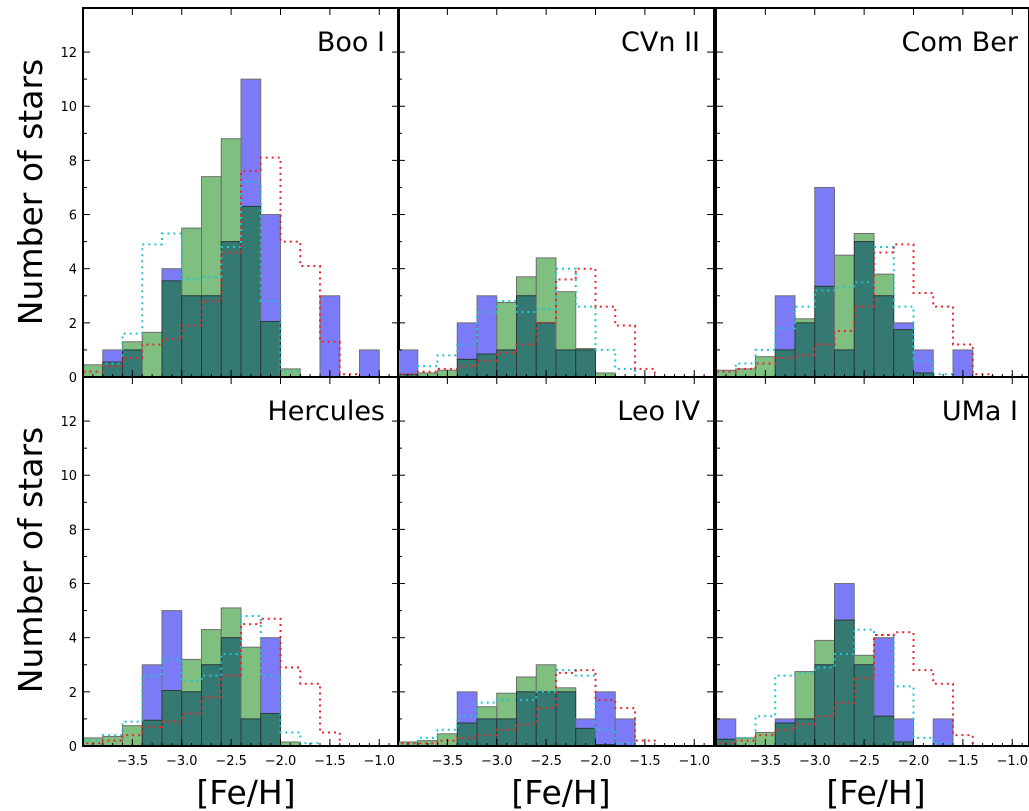 Image resolution: width=1029 pixels, height=811 pixels. What do you see at coordinates (30, 560) in the screenshot?
I see `ylabel-bottom: Number of stars` at bounding box center [30, 560].